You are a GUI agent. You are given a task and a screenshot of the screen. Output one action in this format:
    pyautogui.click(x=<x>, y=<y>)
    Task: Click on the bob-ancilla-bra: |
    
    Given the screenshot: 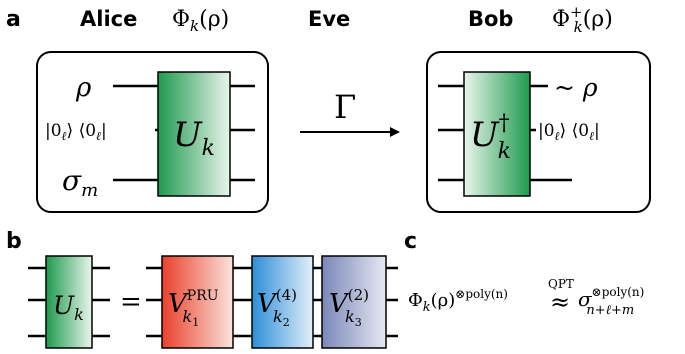 What is the action you would take?
    pyautogui.click(x=597, y=131)
    